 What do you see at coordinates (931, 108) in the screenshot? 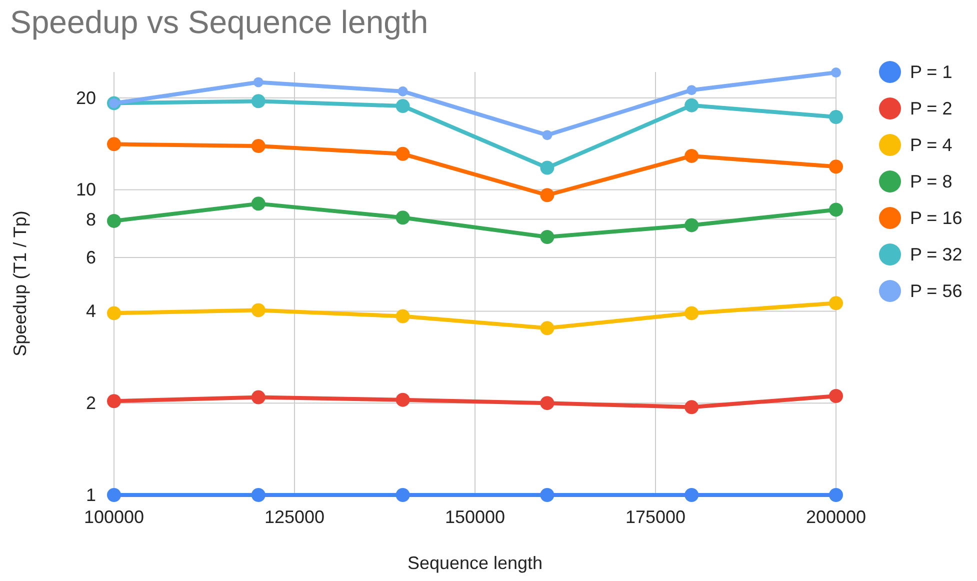
I see `legend-label: P = 2` at bounding box center [931, 108].